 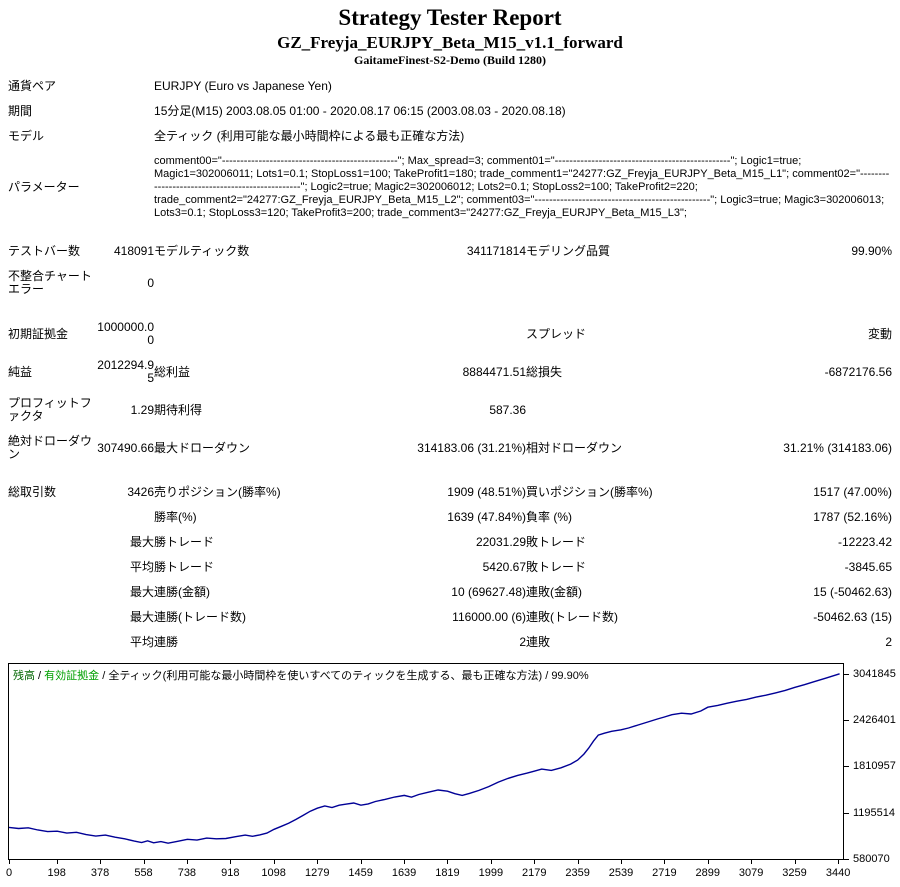 What do you see at coordinates (202, 251) in the screenshot?
I see `stat-label: モデルティック数` at bounding box center [202, 251].